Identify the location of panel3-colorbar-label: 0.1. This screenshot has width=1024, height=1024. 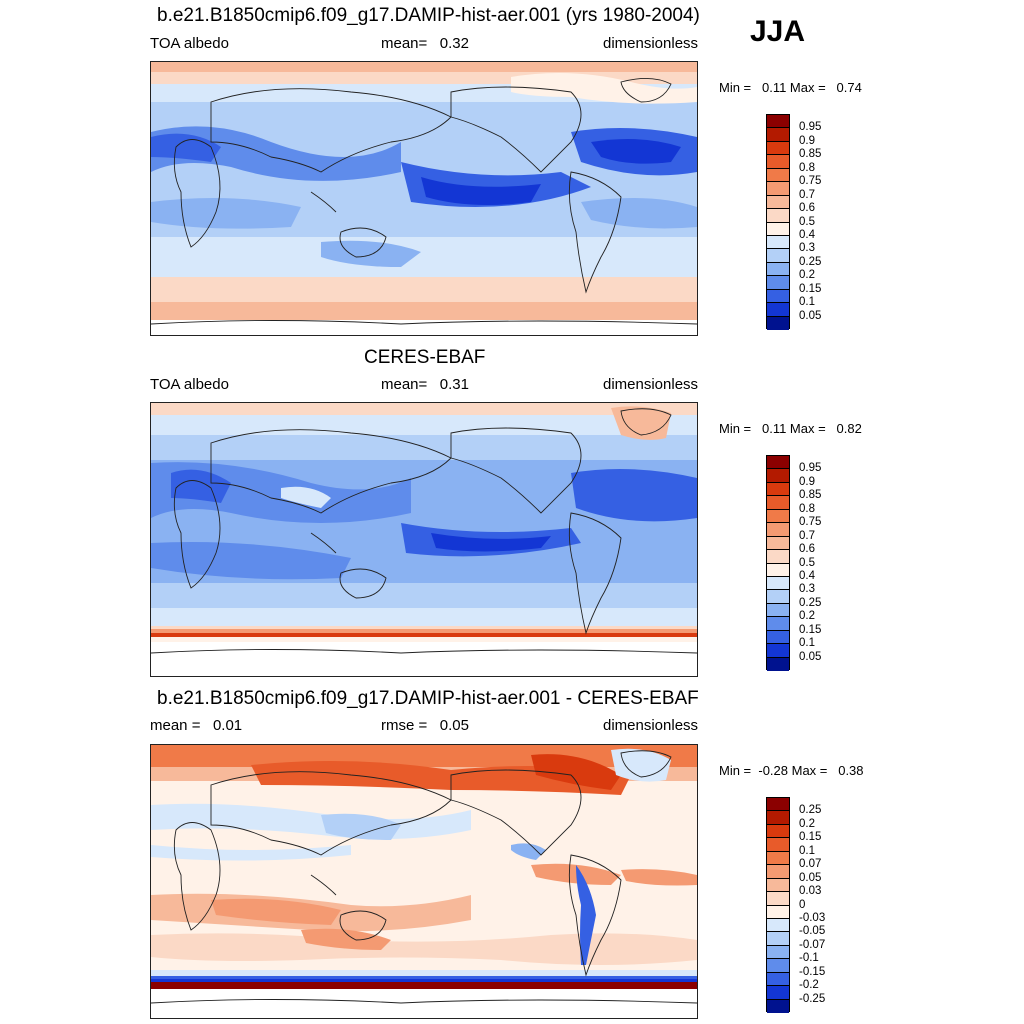
(807, 850).